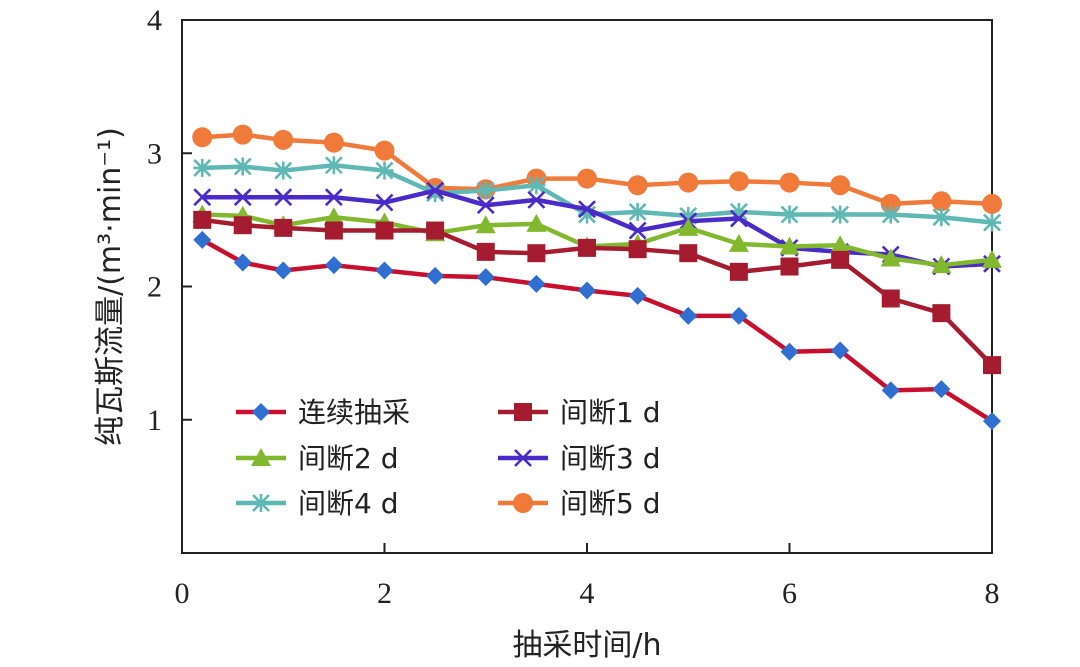 Image resolution: width=1080 pixels, height=667 pixels. I want to click on x-tick-label: 0, so click(182, 593).